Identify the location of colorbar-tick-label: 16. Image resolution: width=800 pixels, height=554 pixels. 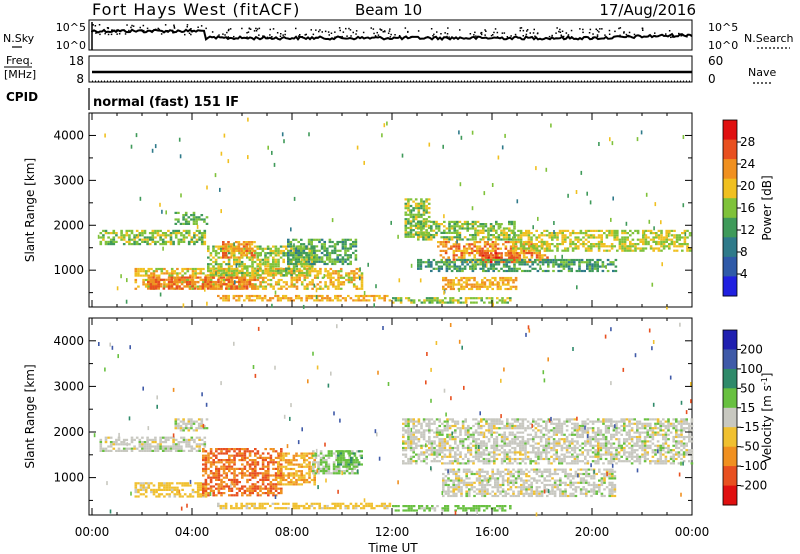
(747, 208).